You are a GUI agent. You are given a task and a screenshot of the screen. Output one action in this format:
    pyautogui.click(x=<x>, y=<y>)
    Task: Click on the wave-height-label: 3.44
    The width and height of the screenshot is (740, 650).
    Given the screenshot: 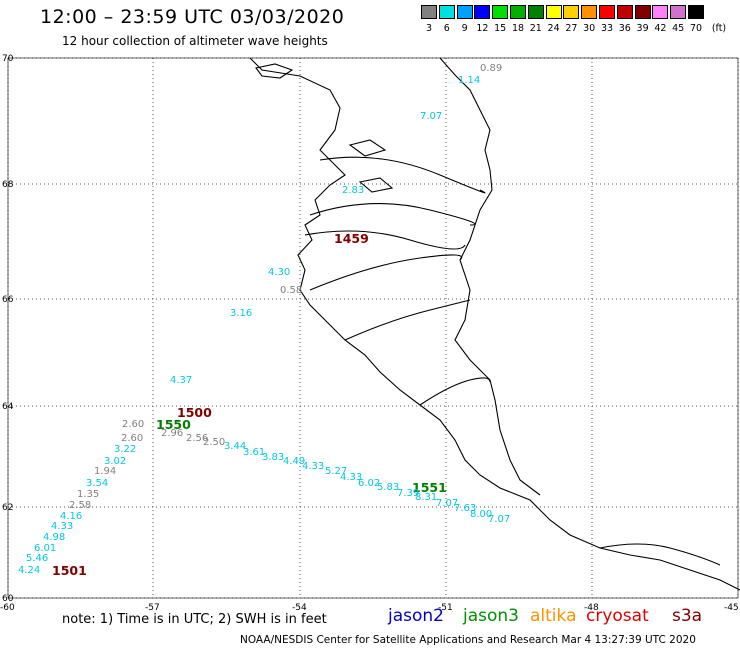 What is the action you would take?
    pyautogui.click(x=235, y=446)
    